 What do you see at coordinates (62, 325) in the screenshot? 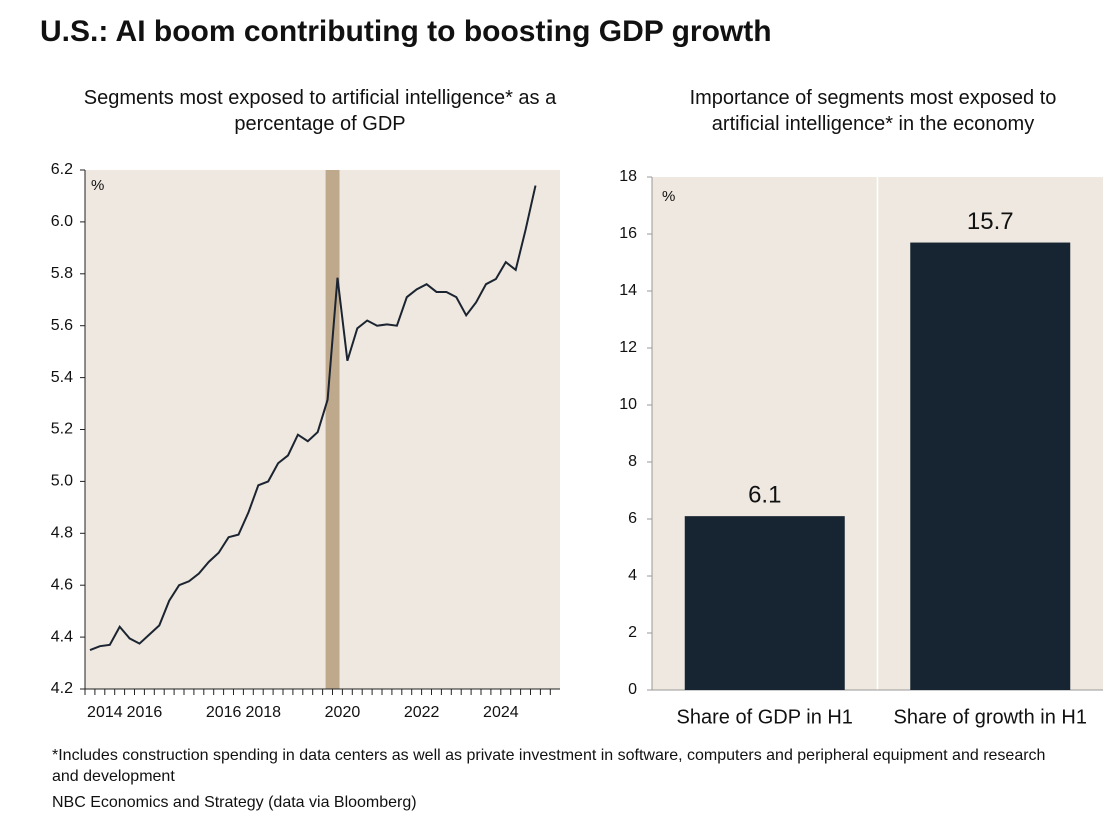
I see `y-tick-label: 5.6` at bounding box center [62, 325].